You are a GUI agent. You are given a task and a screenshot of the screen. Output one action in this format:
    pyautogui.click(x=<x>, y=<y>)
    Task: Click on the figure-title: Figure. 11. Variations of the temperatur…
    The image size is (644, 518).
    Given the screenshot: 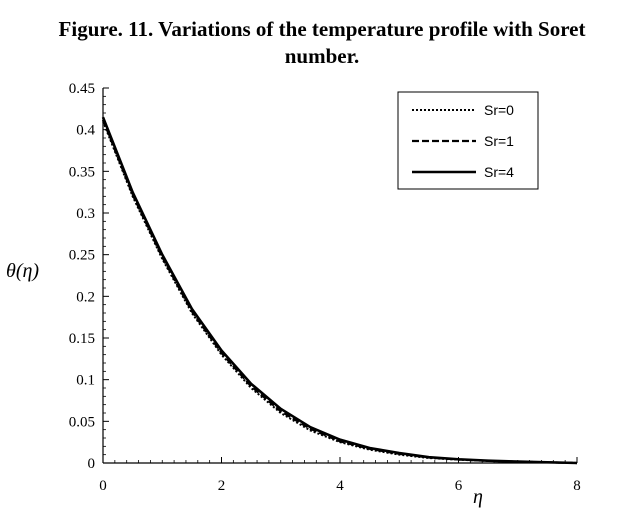 What is the action you would take?
    pyautogui.click(x=322, y=43)
    